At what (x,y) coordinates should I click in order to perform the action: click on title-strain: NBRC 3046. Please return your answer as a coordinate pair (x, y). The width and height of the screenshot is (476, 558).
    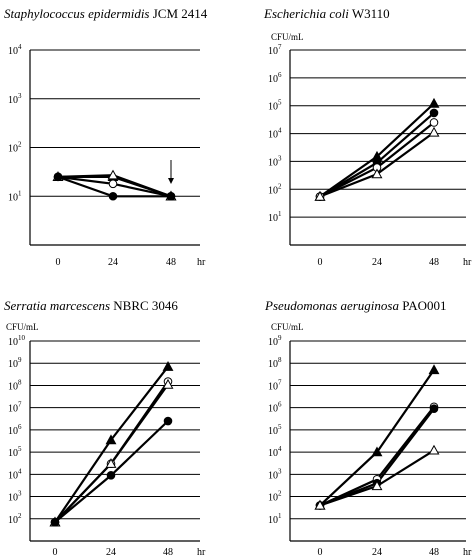
    Looking at the image, I should click on (144, 305).